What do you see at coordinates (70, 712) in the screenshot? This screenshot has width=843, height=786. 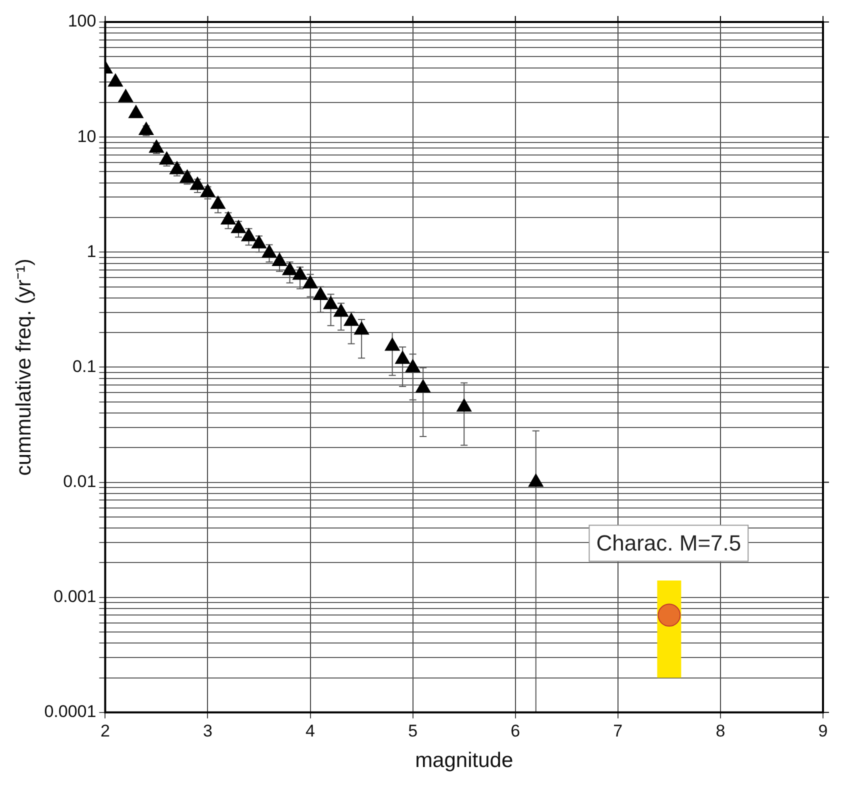 I see `y-tick-label: 0.0001` at bounding box center [70, 712].